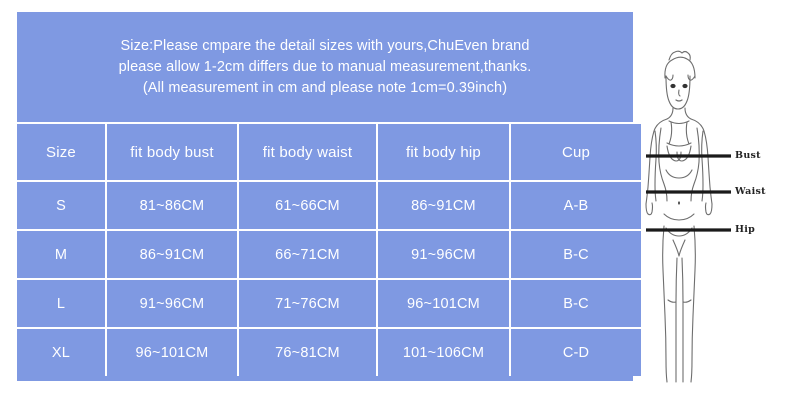 The image size is (790, 400). I want to click on cell-bust: 96~101CM, so click(172, 351).